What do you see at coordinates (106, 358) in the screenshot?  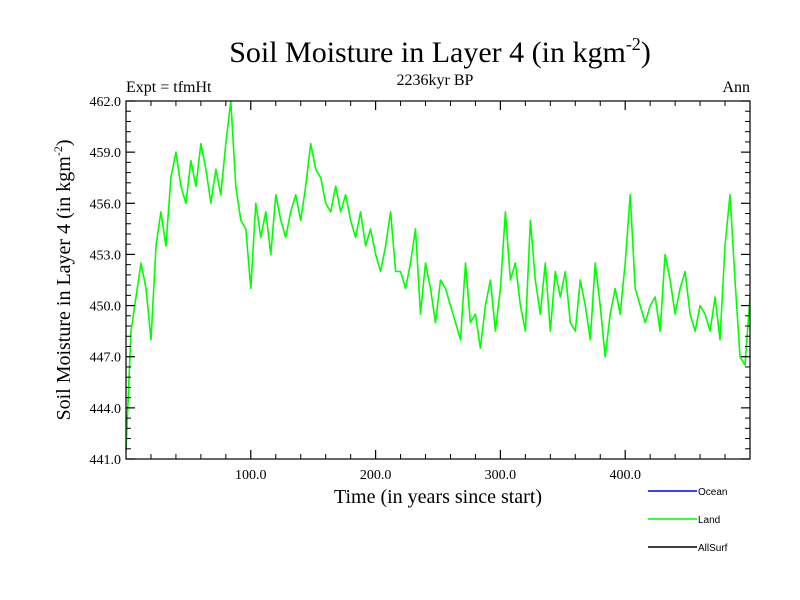 I see `y-tick-label: 447.0` at bounding box center [106, 358].